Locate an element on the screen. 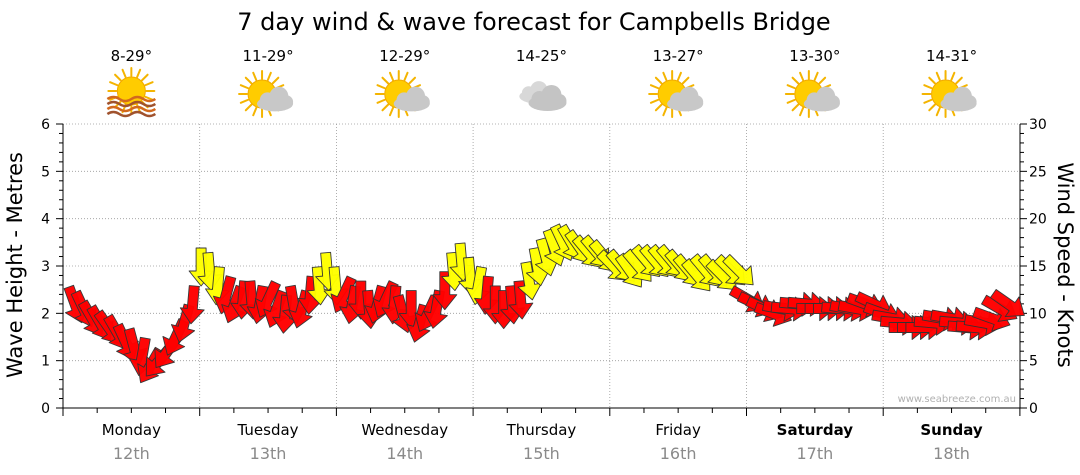  left-tick-label: 6 is located at coordinates (45, 125).